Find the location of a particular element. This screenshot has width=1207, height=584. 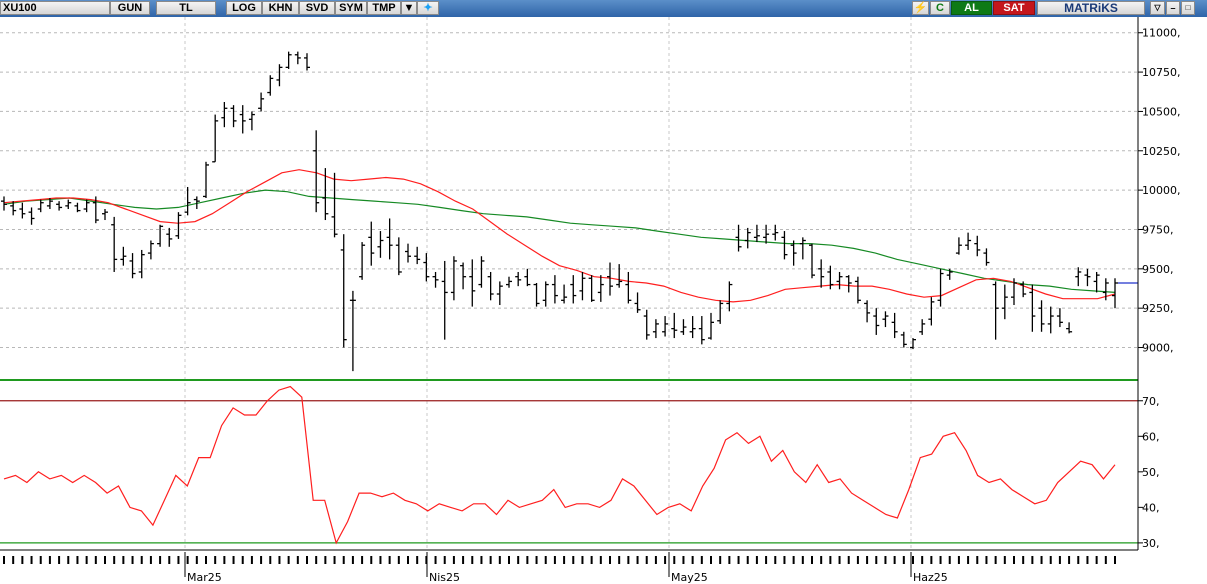

symbol-field: XU100 is located at coordinates (55, 8).